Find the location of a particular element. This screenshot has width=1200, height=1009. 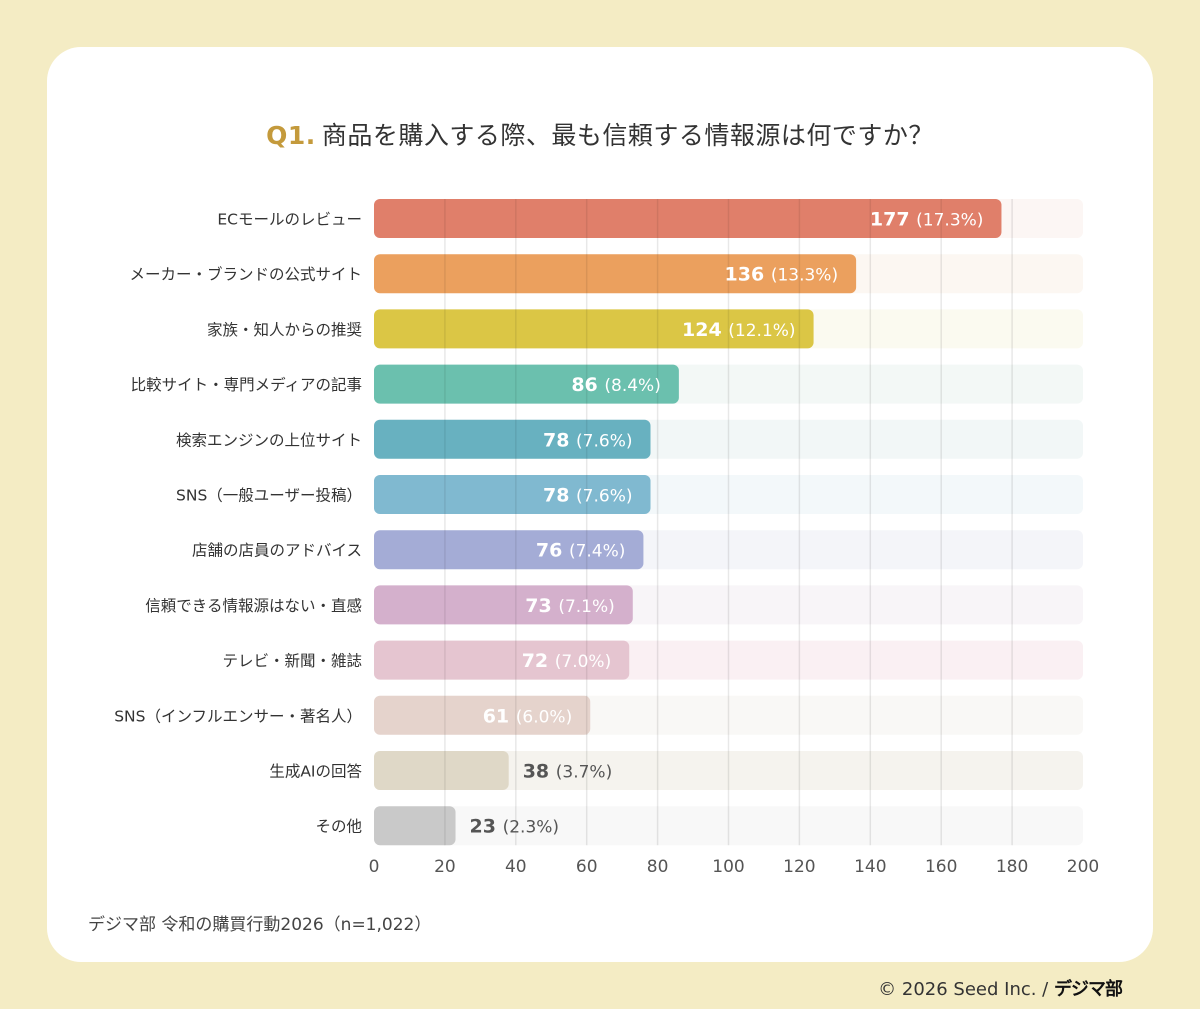

value-percent: (3.7%) is located at coordinates (584, 773).